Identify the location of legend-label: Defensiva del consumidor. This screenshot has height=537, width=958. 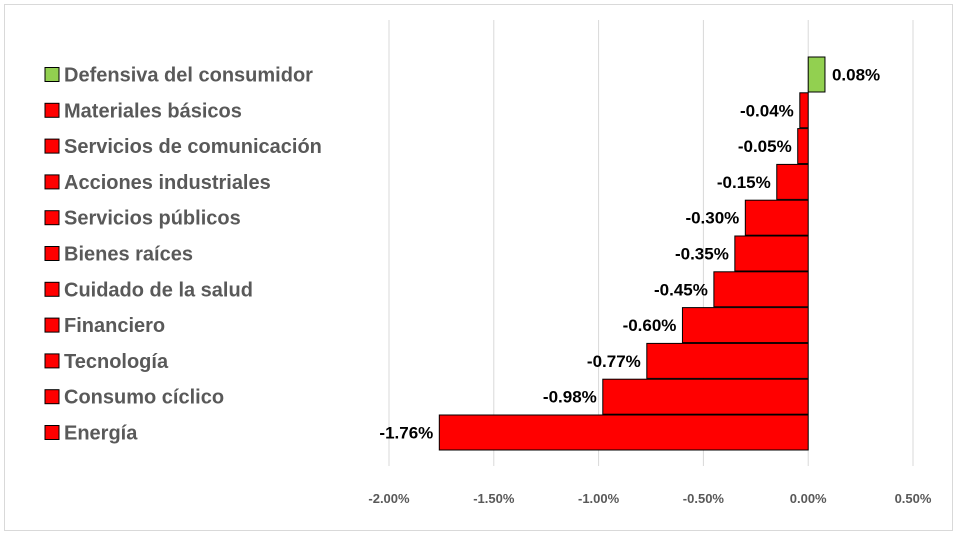
(188, 76).